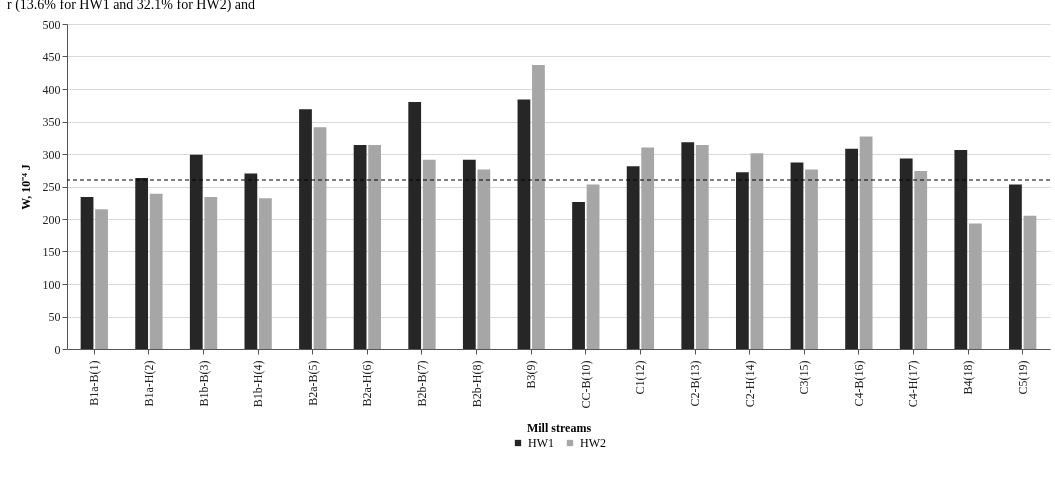  Describe the element at coordinates (94, 383) in the screenshot. I see `x-tick-label: B1a-B(1)` at that location.